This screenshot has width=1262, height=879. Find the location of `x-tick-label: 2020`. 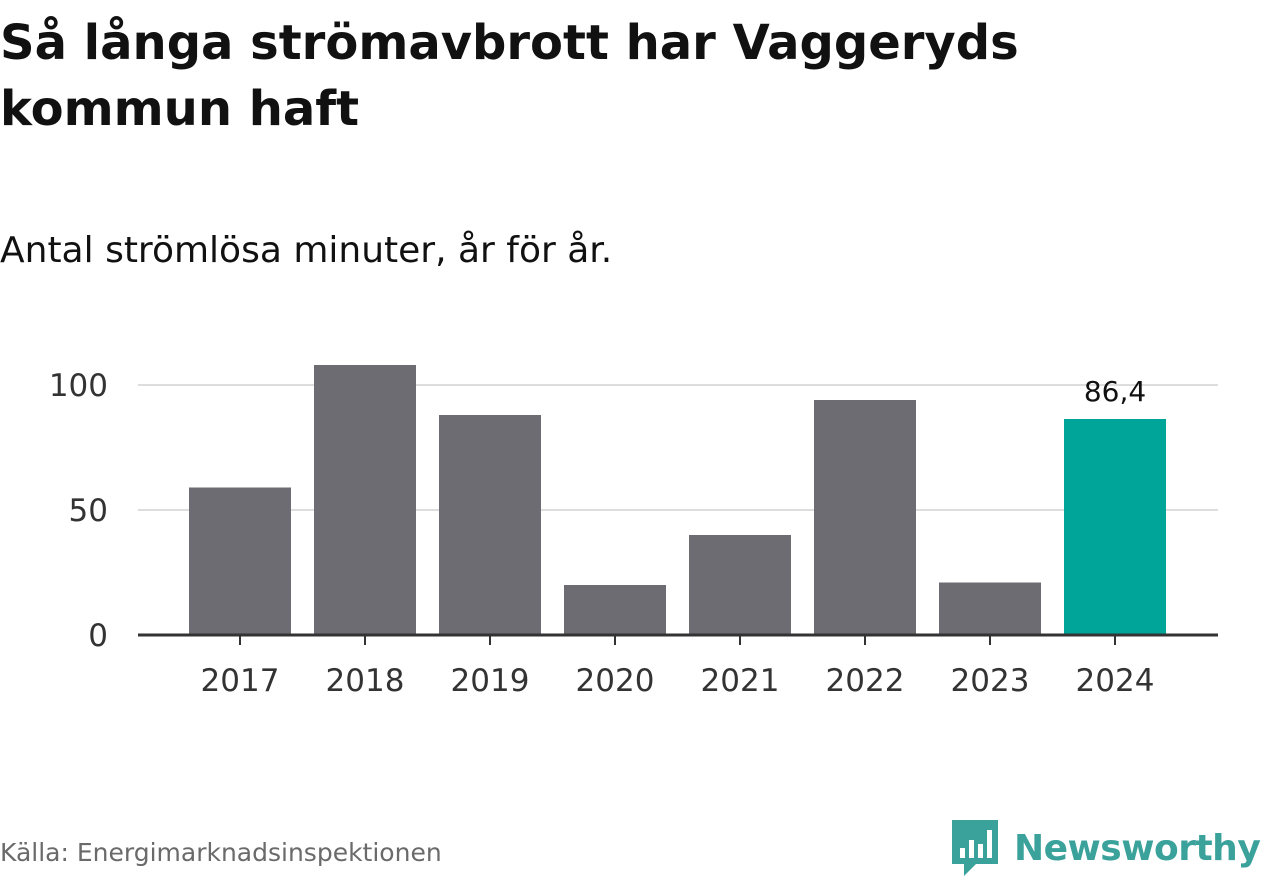

x-tick-label: 2020 is located at coordinates (615, 681).